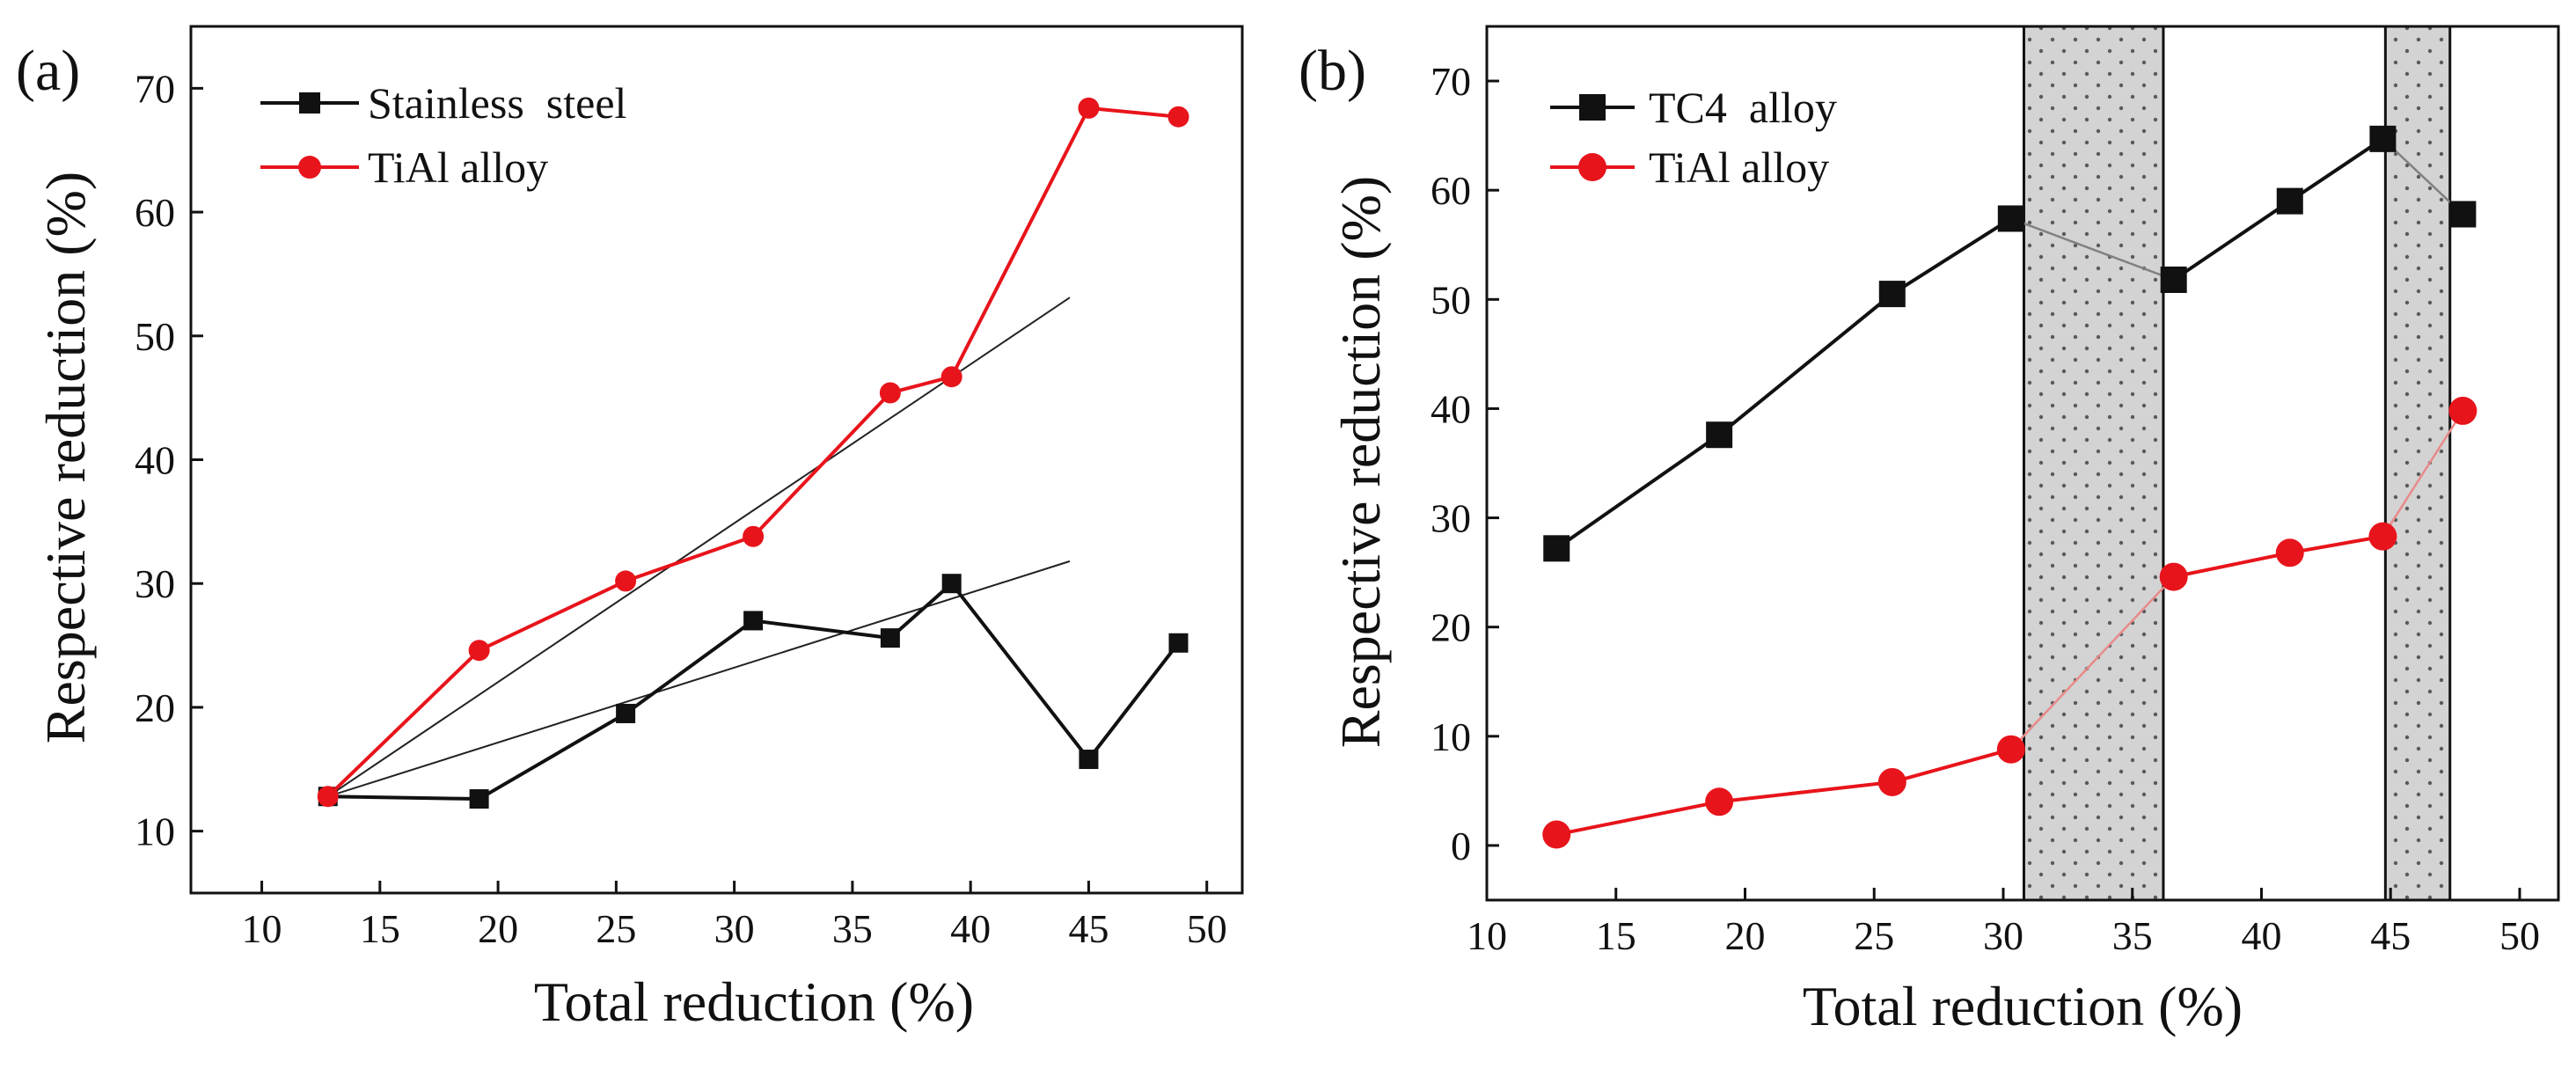  Describe the element at coordinates (1744, 935) in the screenshot. I see `panel-b-x-tick-label-20: 20` at that location.